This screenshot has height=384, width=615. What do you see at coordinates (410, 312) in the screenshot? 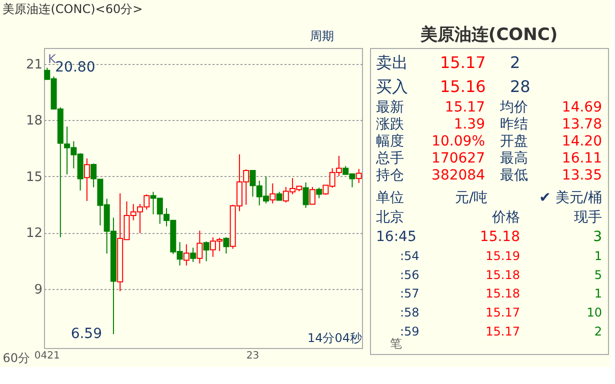
I see `text: :58` at bounding box center [410, 312].